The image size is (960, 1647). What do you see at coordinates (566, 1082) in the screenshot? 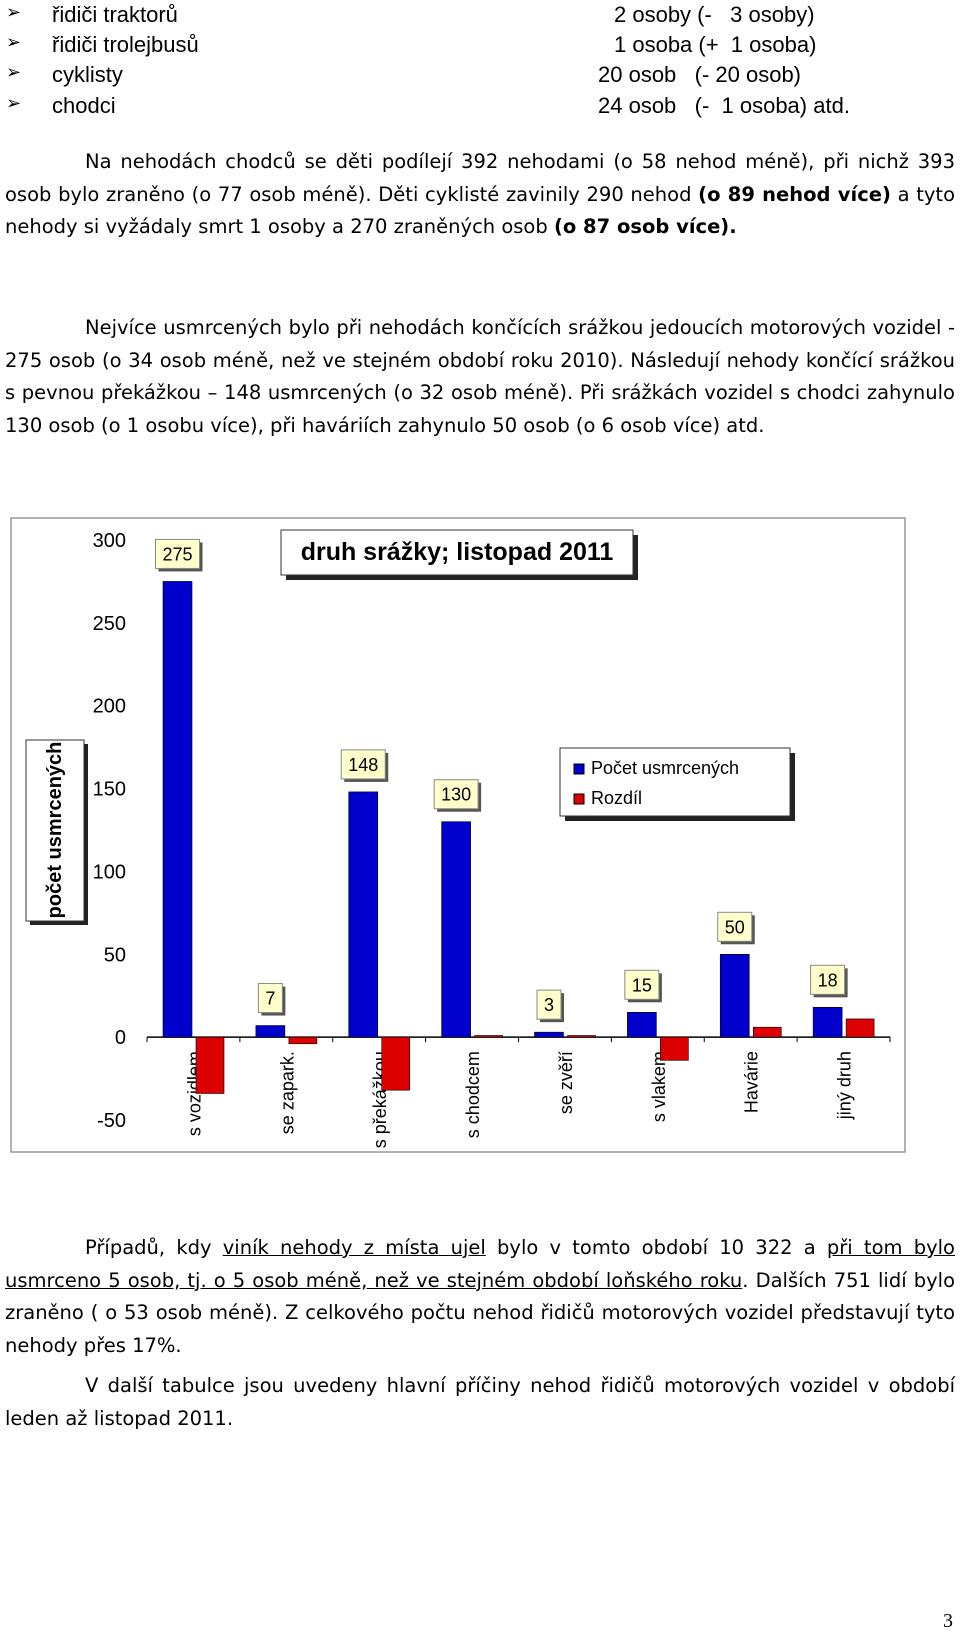
I see `x-tick-label: se zvěří` at bounding box center [566, 1082].